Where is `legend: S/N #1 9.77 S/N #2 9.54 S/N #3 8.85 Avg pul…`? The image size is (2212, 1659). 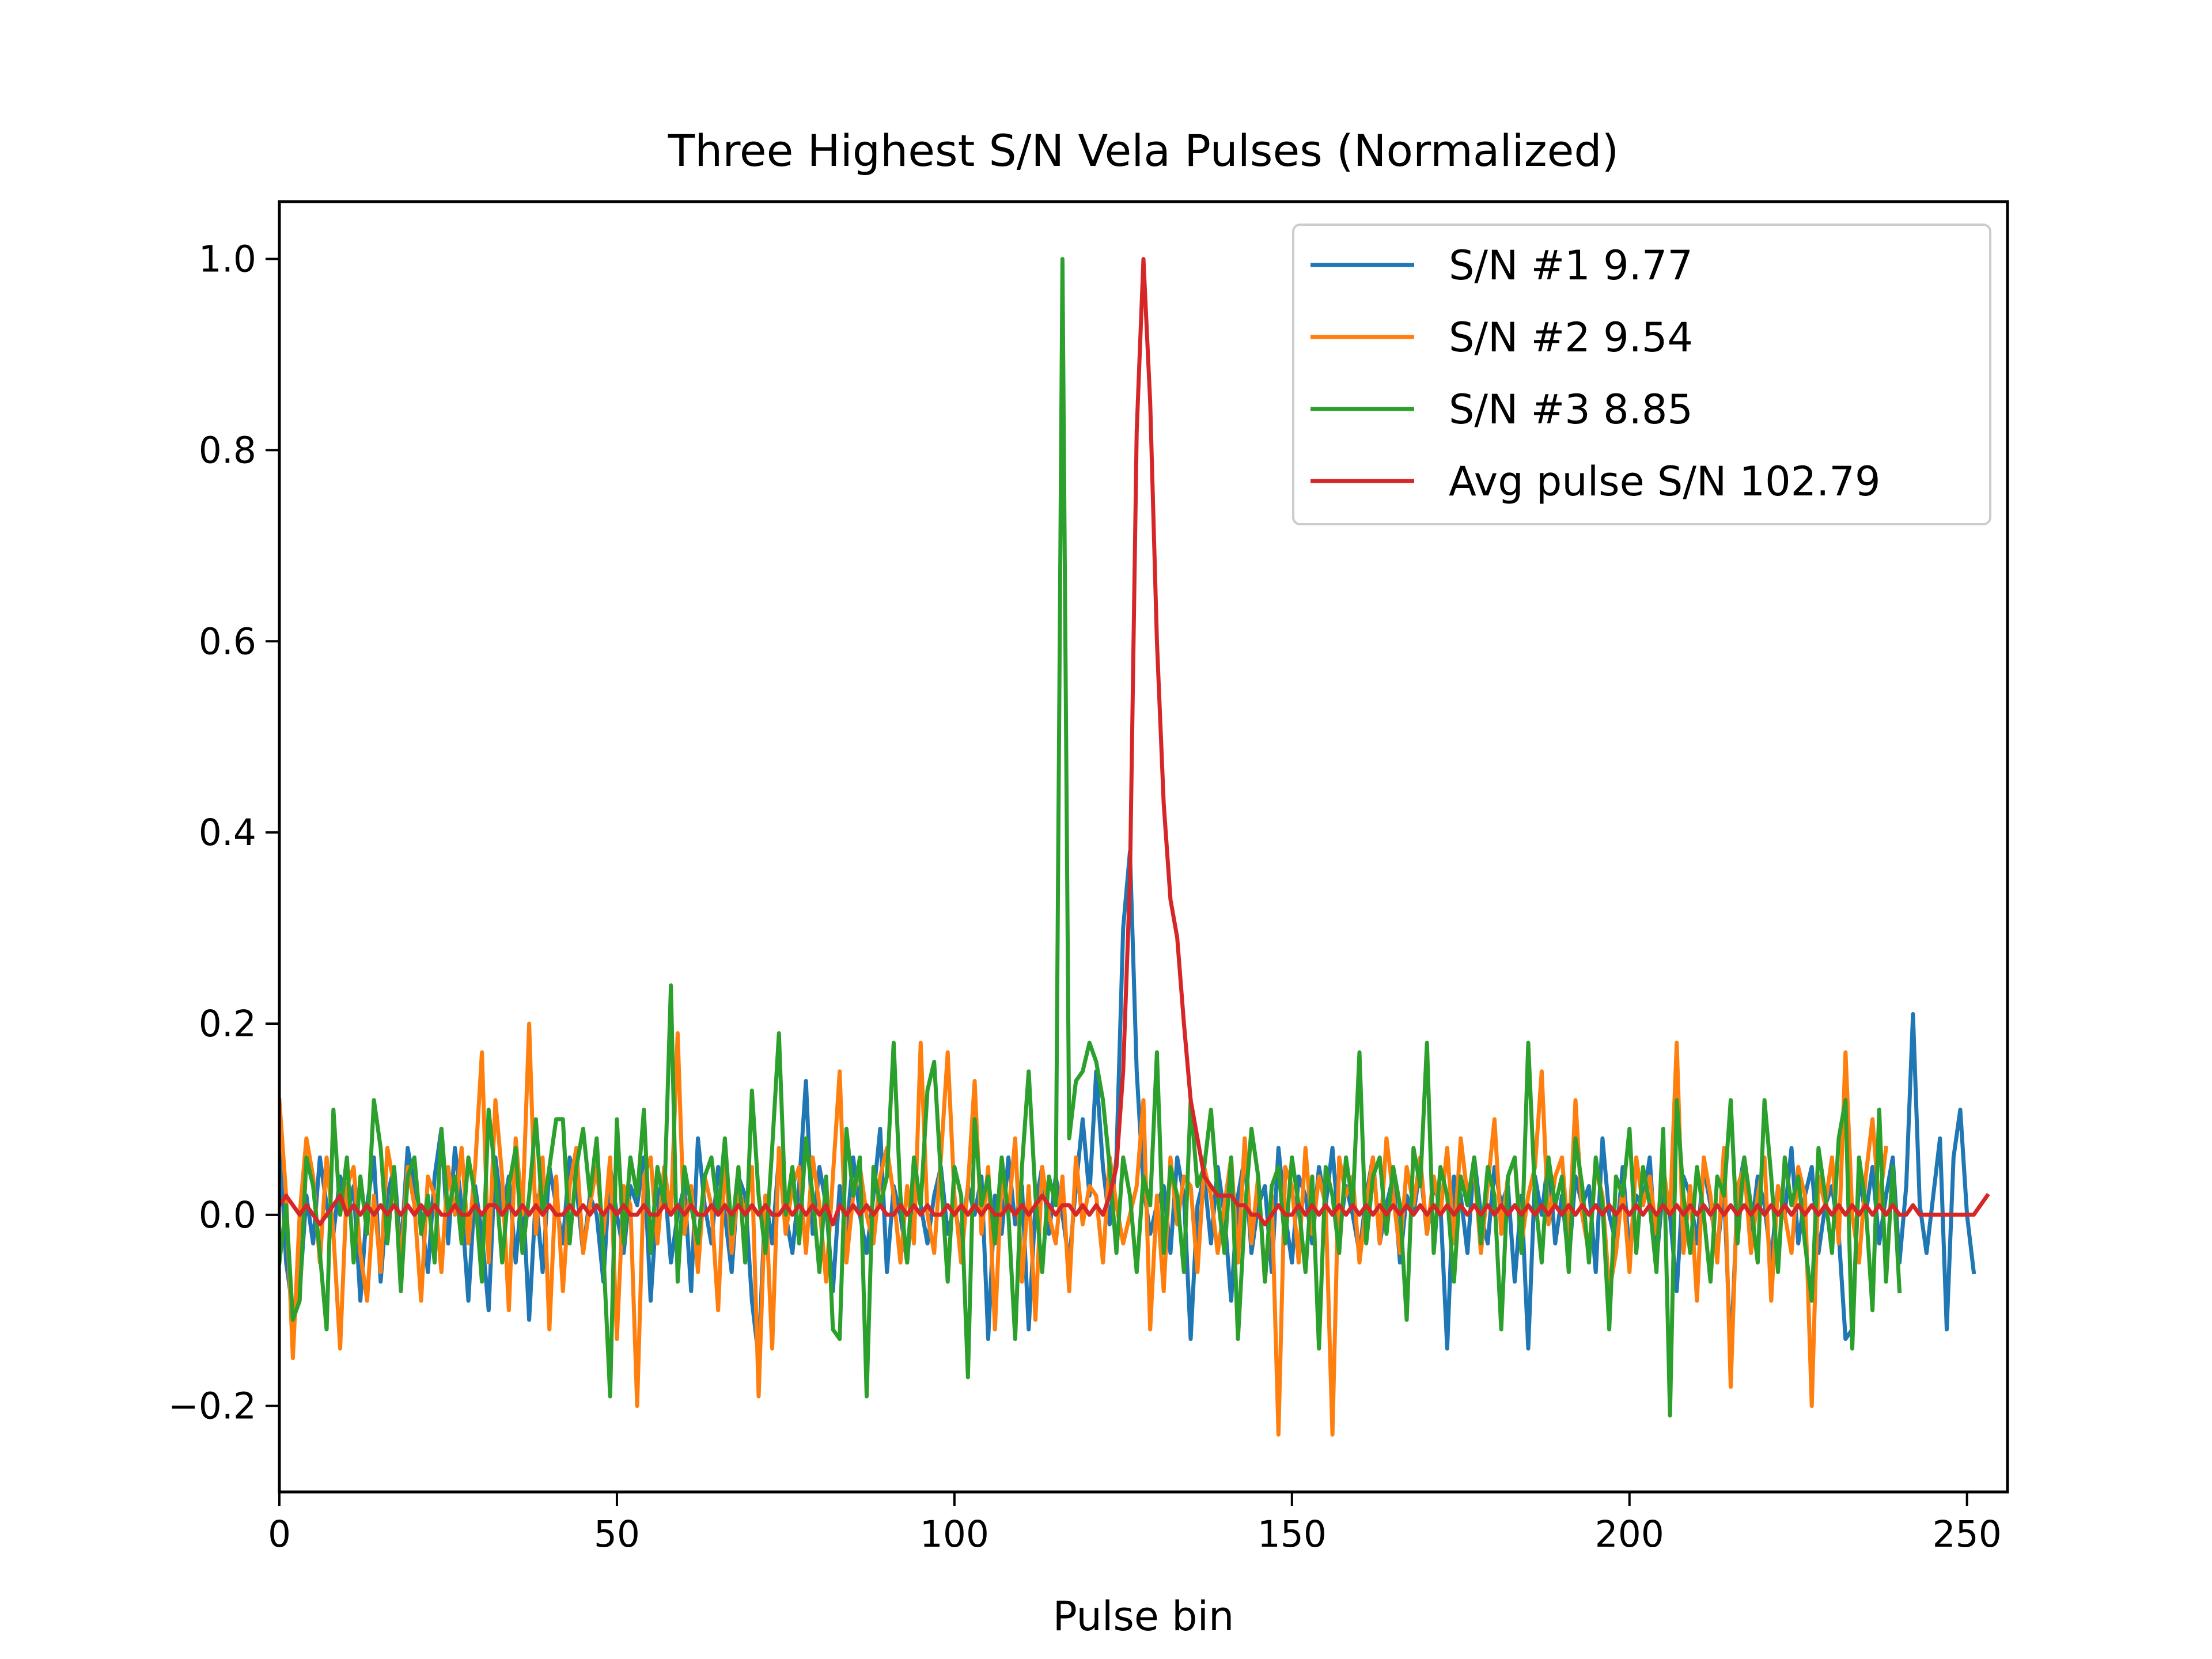
legend: S/N #1 9.77 S/N #2 9.54 S/N #3 8.85 Avg pul… is located at coordinates (1641, 374).